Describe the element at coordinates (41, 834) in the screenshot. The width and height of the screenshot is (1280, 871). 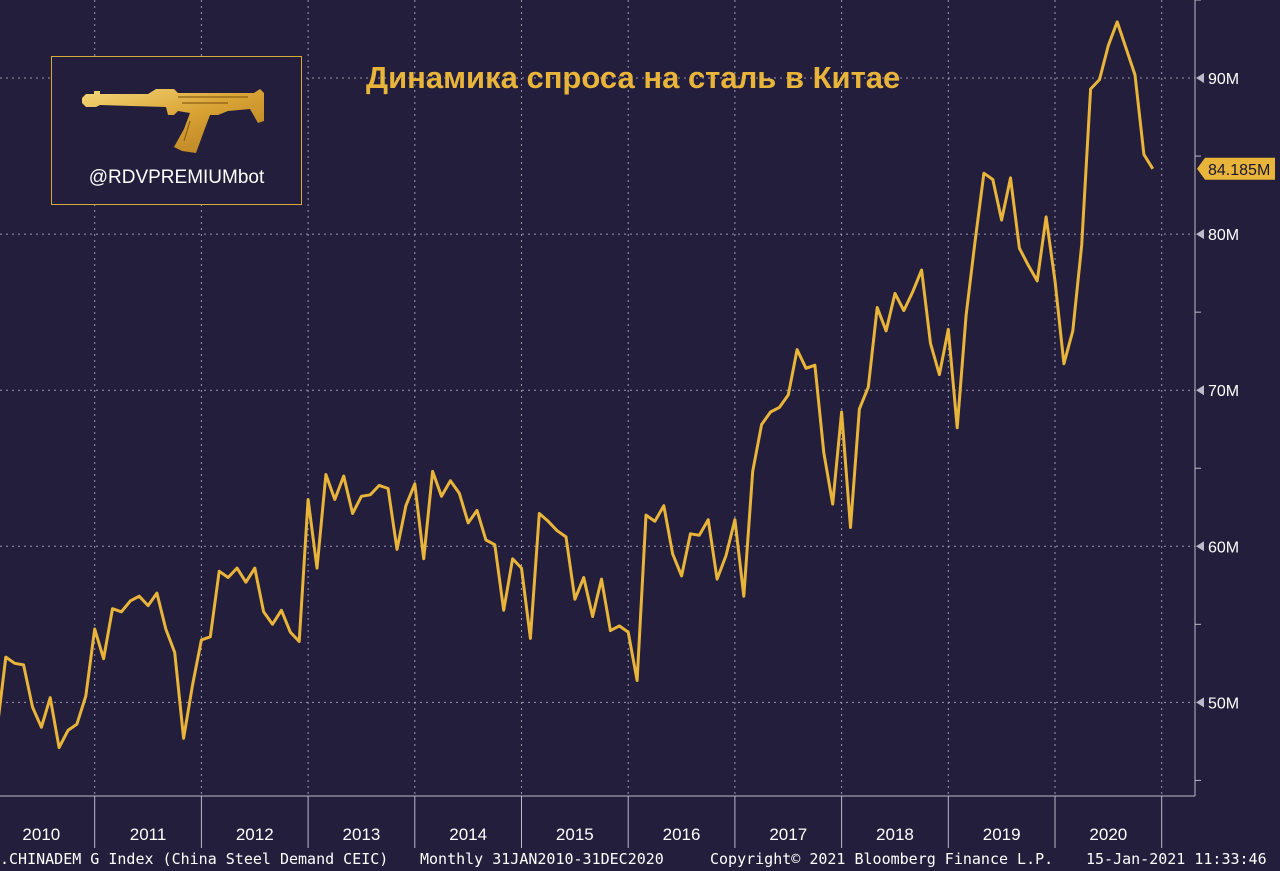
I see `xtick-label: 2010` at that location.